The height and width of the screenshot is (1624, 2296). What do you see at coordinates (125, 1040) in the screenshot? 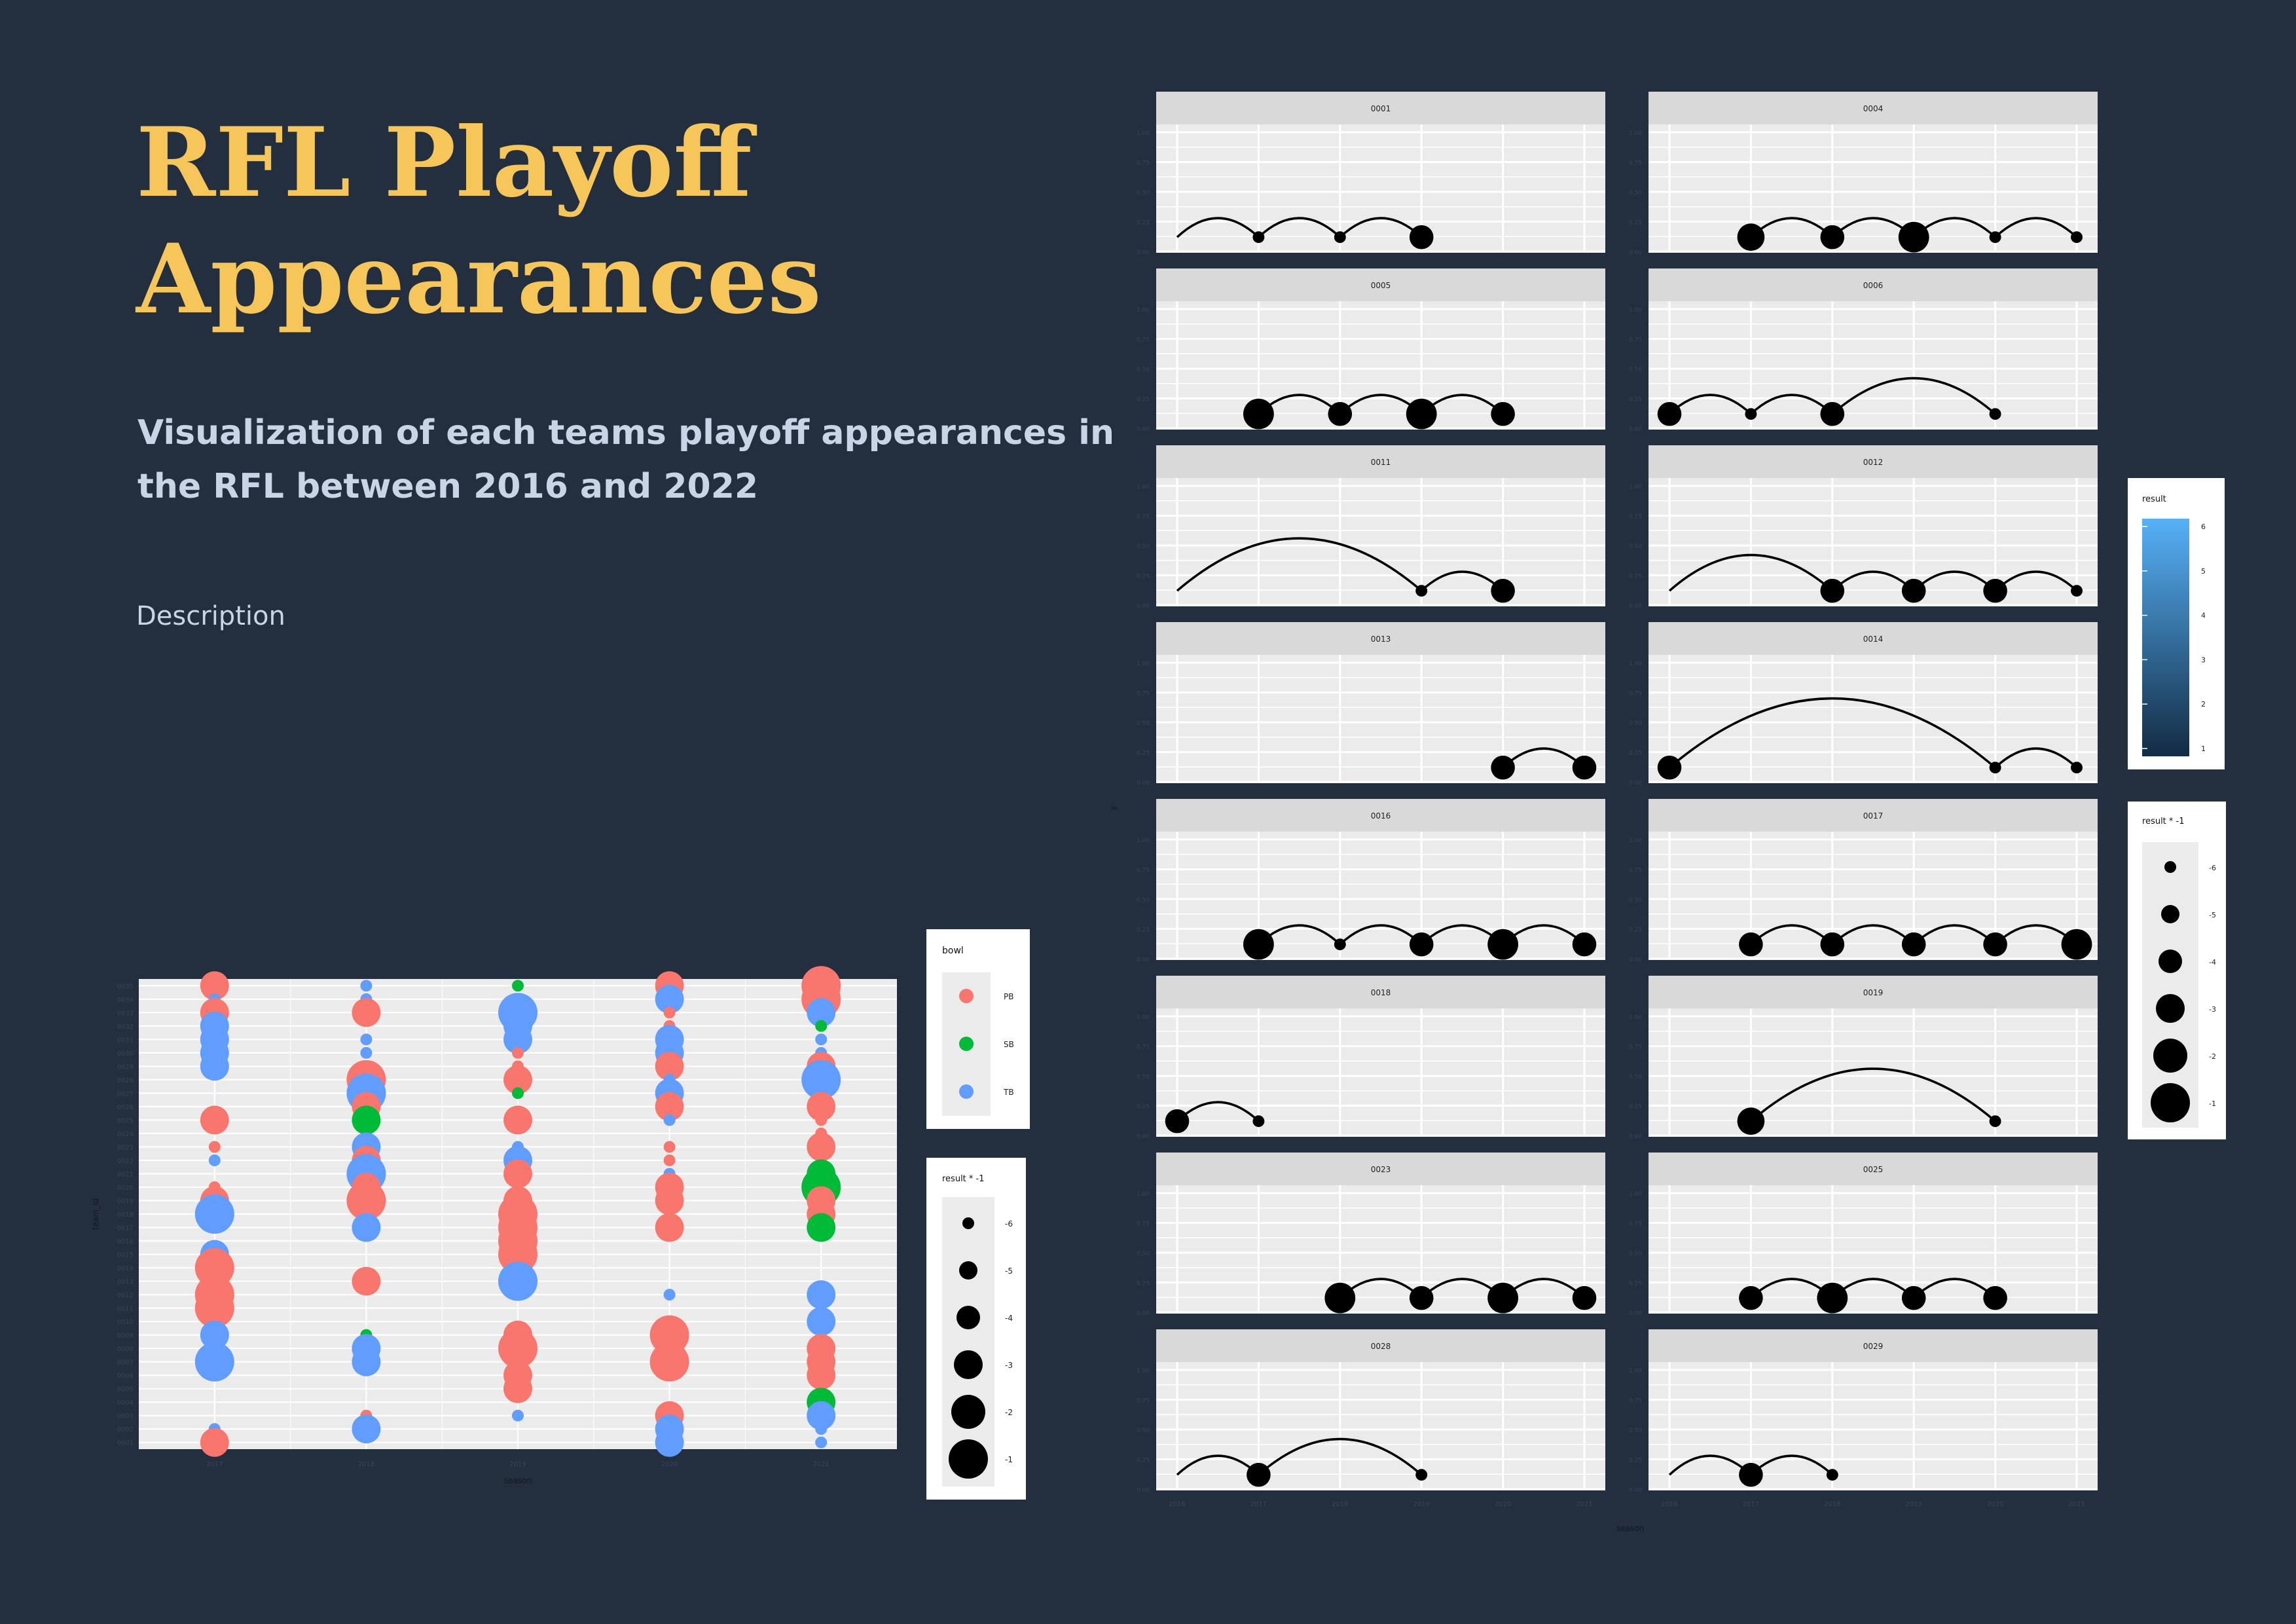
I see `bubble-y-tick-label: 0031` at bounding box center [125, 1040].